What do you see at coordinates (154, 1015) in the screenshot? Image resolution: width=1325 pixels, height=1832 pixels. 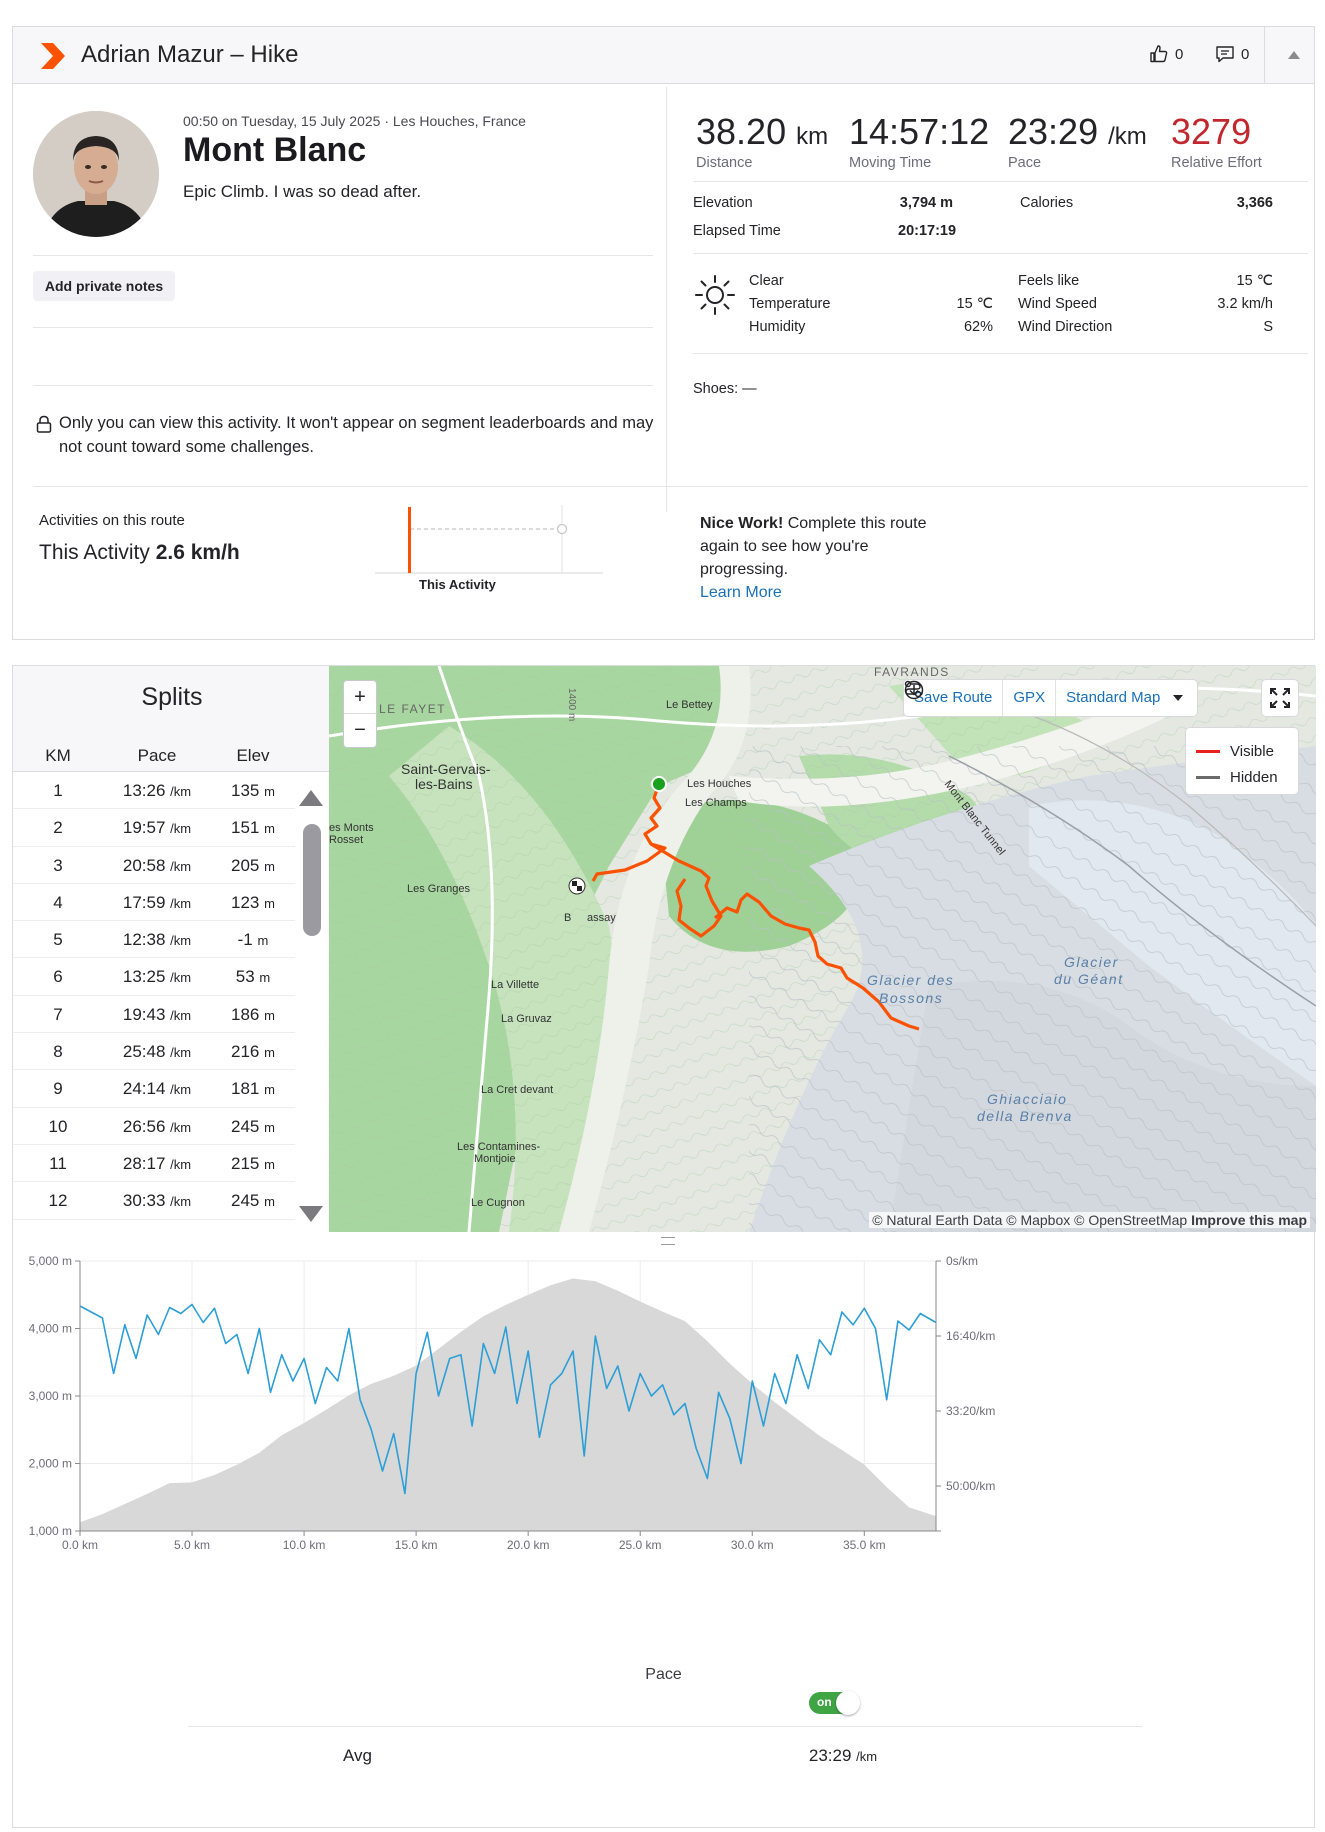 I see `split-row: 7 19:43 /km 186 m` at bounding box center [154, 1015].